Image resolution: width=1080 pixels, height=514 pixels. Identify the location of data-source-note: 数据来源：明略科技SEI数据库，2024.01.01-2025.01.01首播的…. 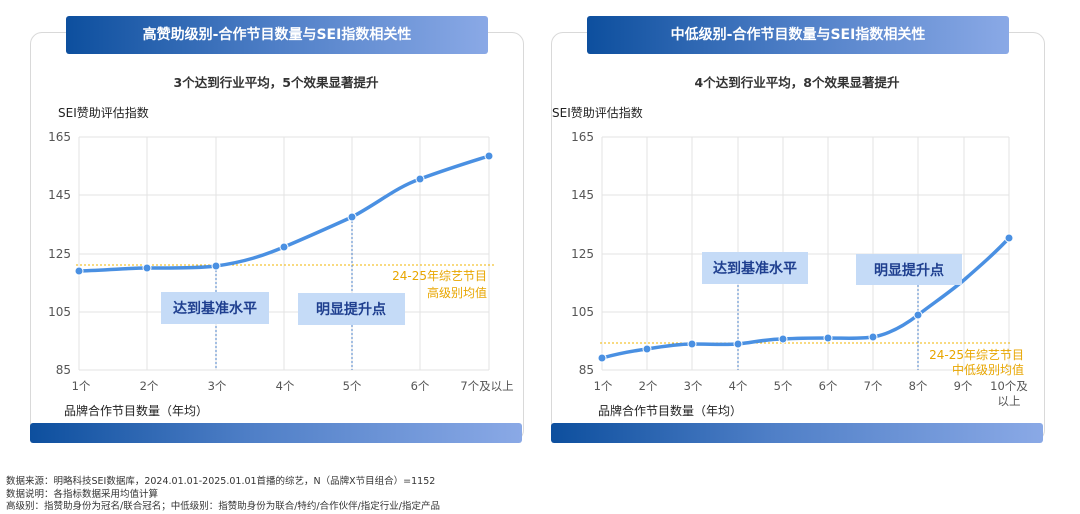
(221, 481).